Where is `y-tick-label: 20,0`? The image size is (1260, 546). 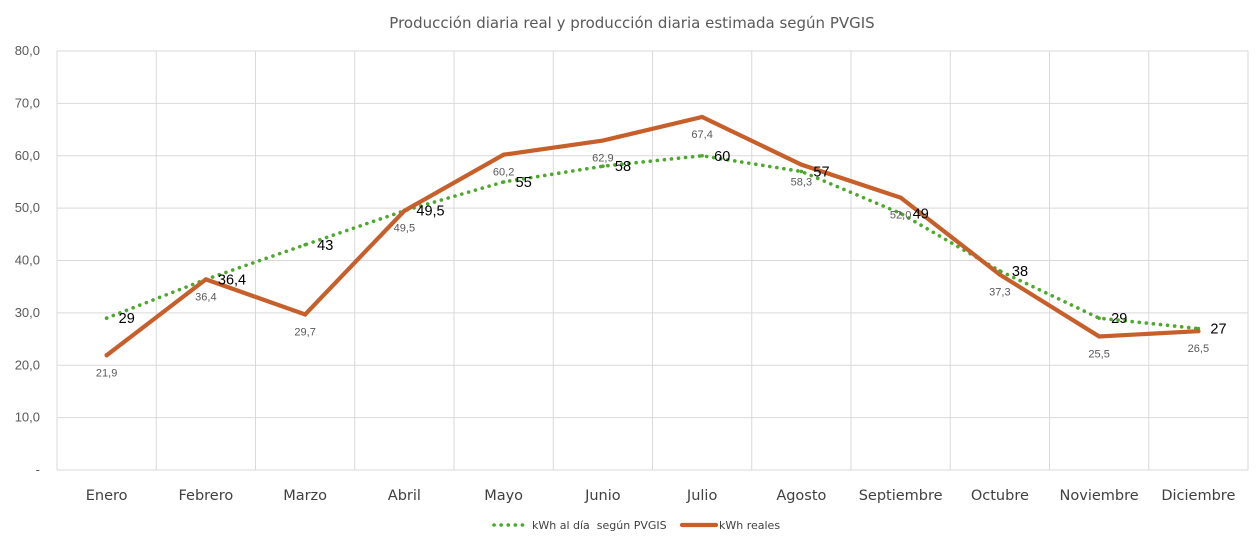
y-tick-label: 20,0 is located at coordinates (27, 364).